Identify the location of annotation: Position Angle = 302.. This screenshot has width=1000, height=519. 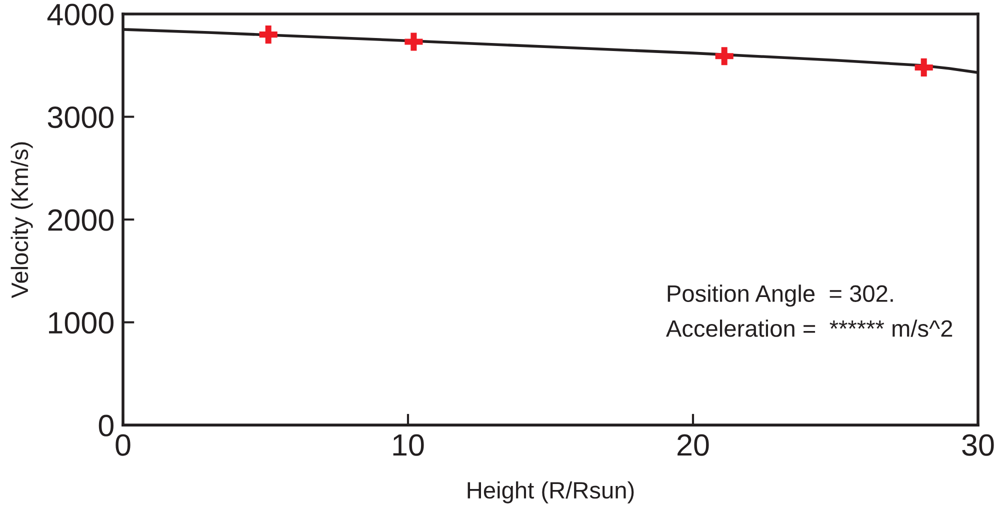
(780, 295).